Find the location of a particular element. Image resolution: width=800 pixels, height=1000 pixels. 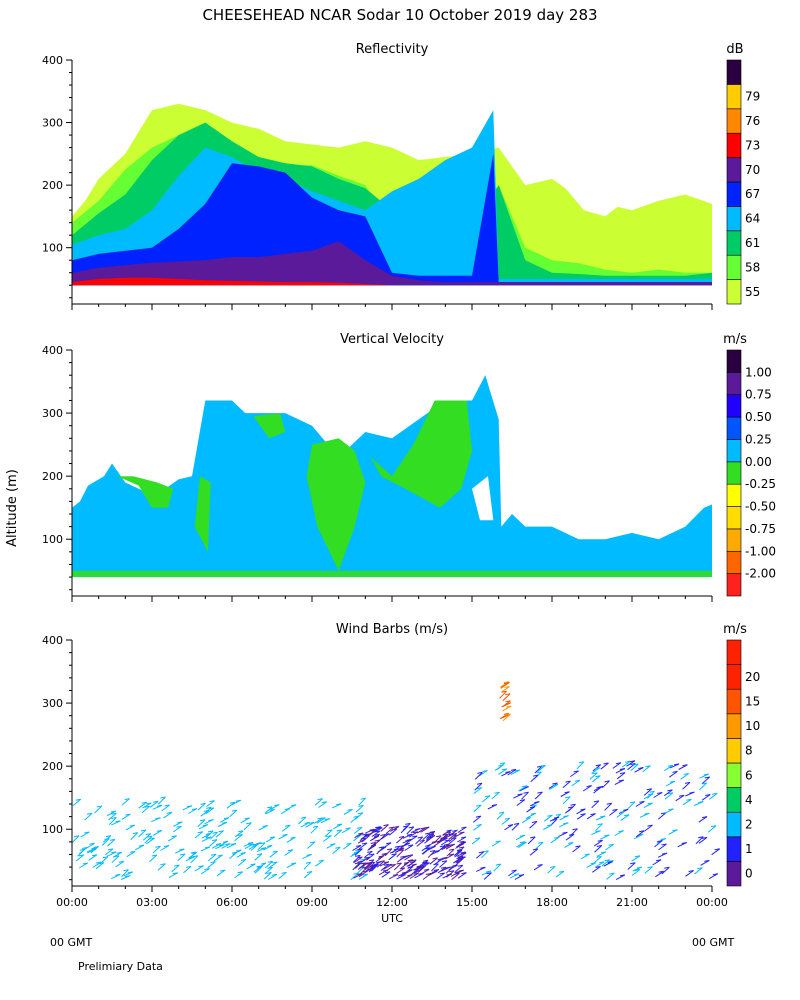

wind-barbs-colorbar: 0 1 2 4 6 8 10 15 20 is located at coordinates (743, 763).